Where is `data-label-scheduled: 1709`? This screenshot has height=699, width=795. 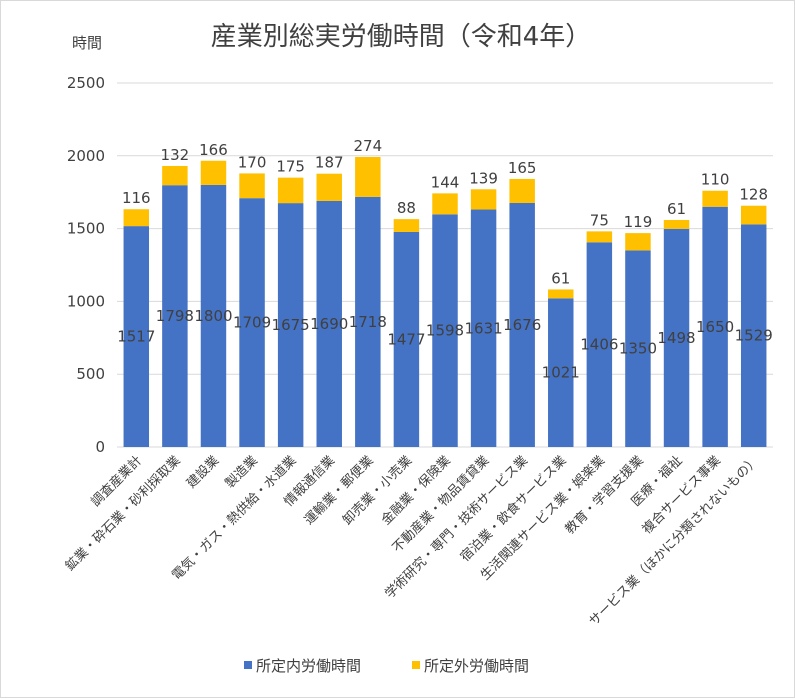
data-label-scheduled: 1709 is located at coordinates (252, 323).